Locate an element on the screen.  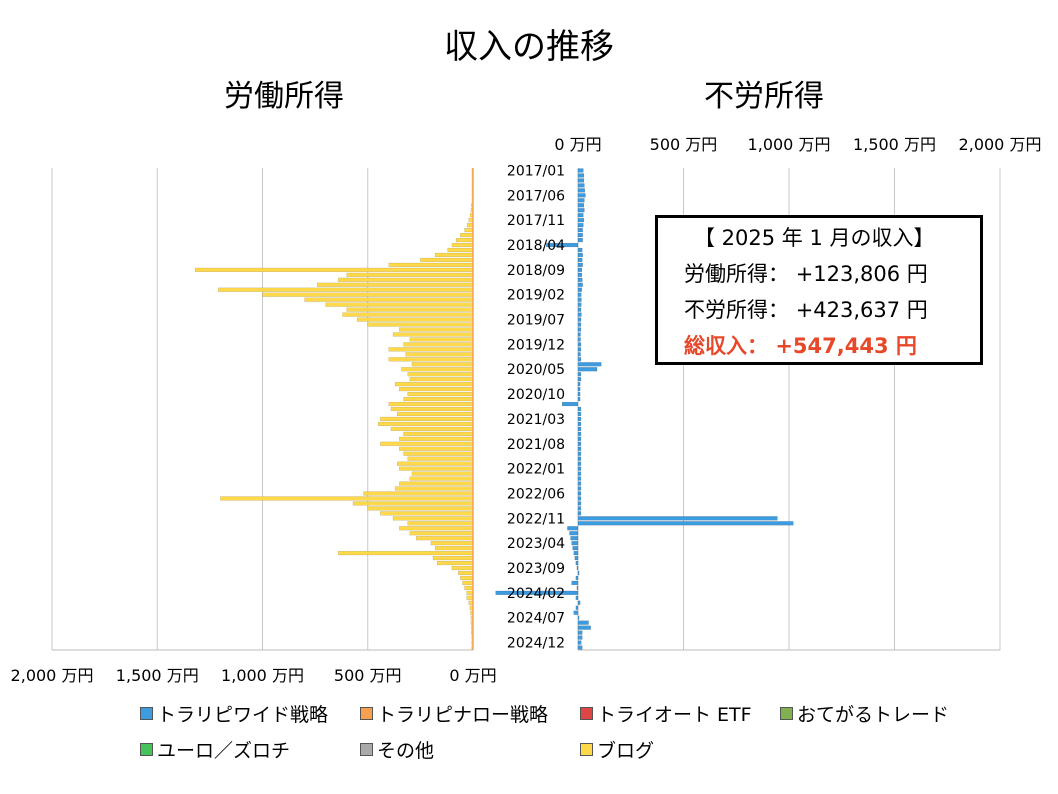
left-axis-tick-label: 0 万円 is located at coordinates (472, 675).